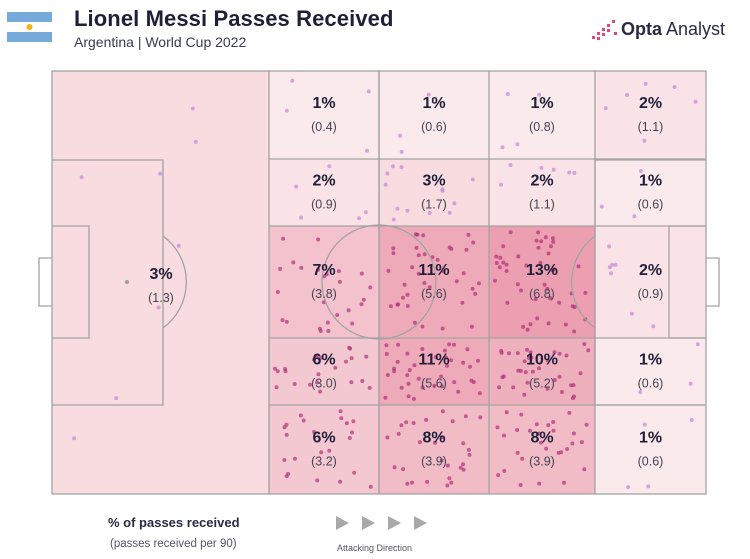 Image resolution: width=750 pixels, height=559 pixels. I want to click on zone-pct-label-r1c1: 1%, so click(323, 103).